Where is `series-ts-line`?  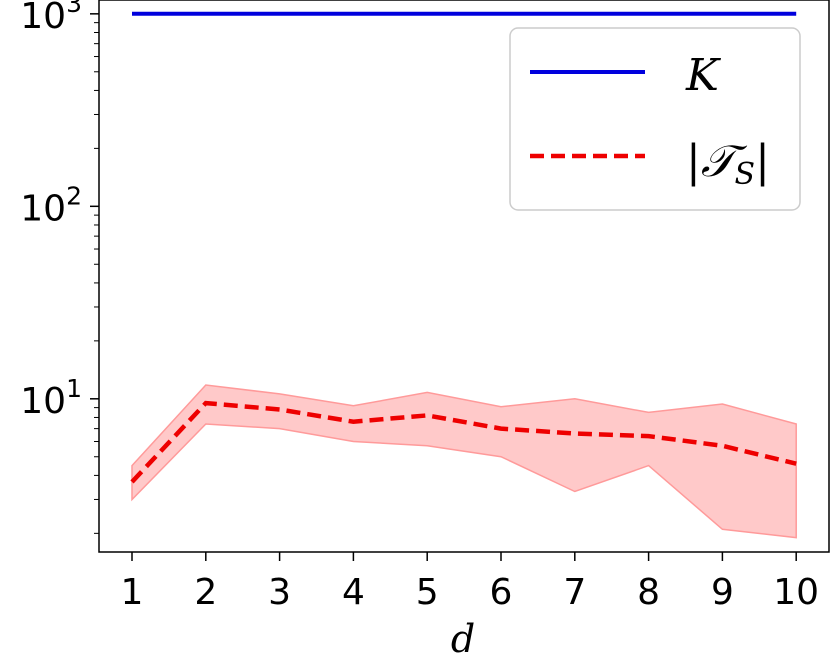 series-ts-line is located at coordinates (463, 442).